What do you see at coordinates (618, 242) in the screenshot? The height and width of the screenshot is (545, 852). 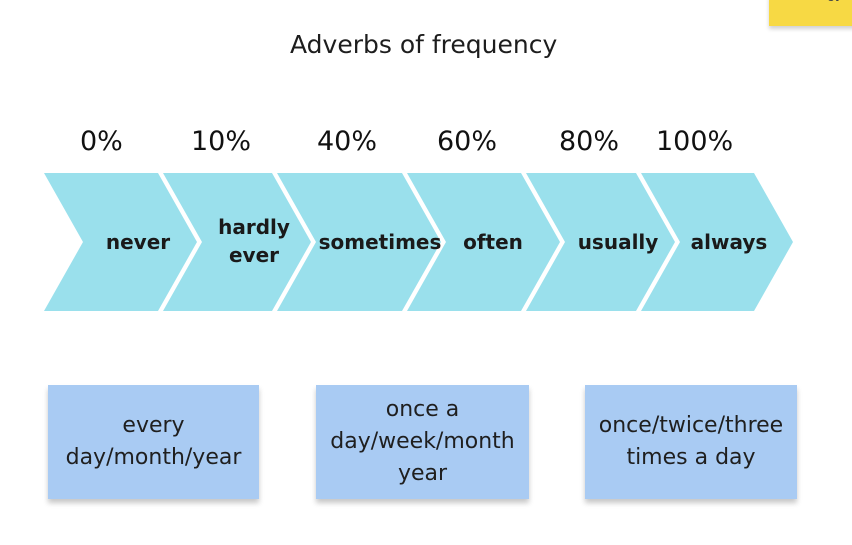 I see `adverb-label-usually: usually` at bounding box center [618, 242].